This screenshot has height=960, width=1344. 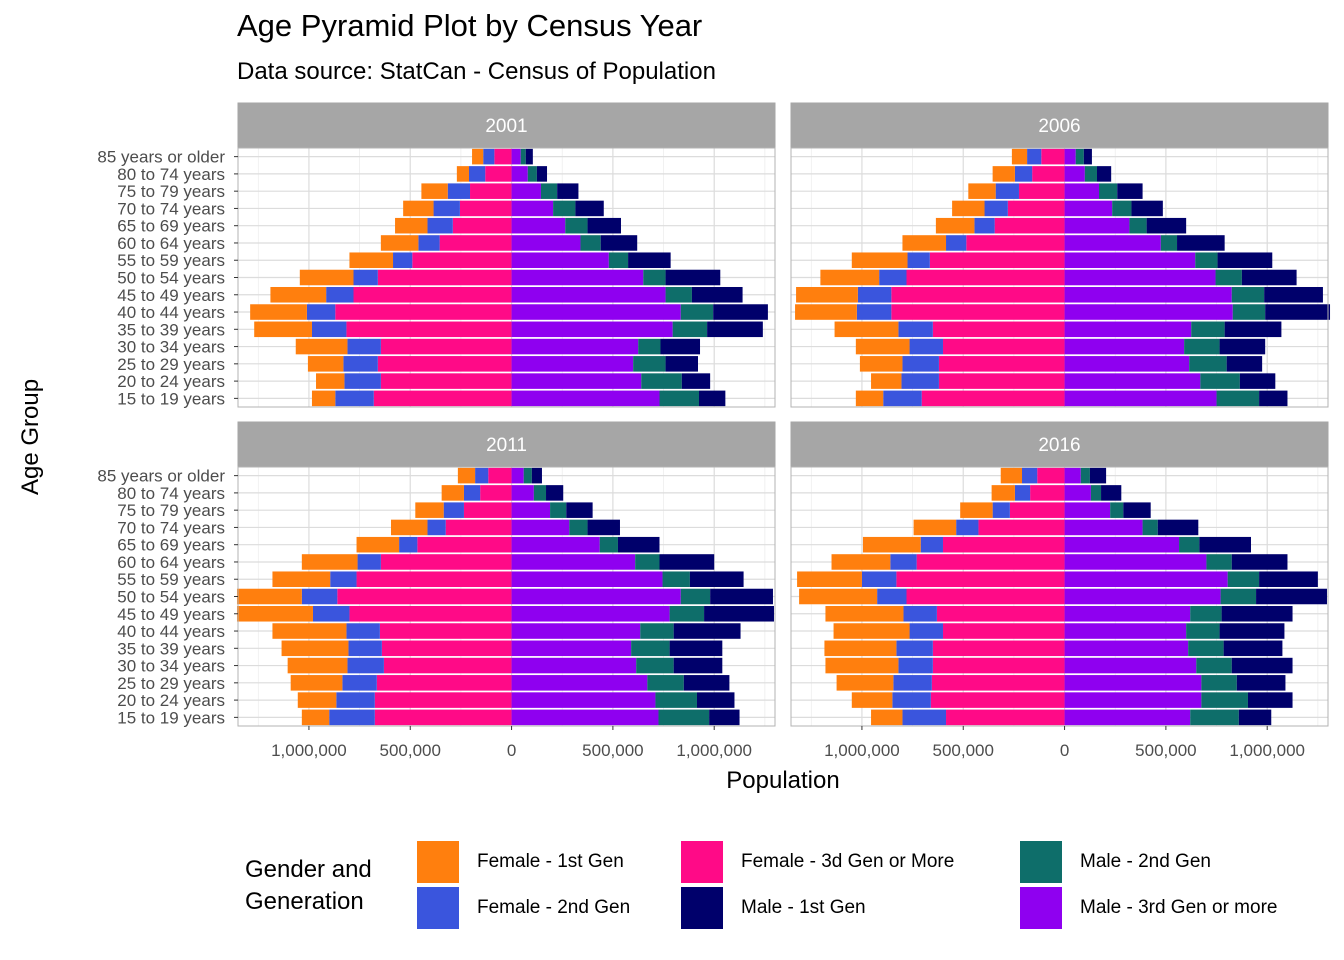 I want to click on panel-2016: 2016 1,000,000 500,000 0 500,000 1,000,000, so click(x=1059, y=590).